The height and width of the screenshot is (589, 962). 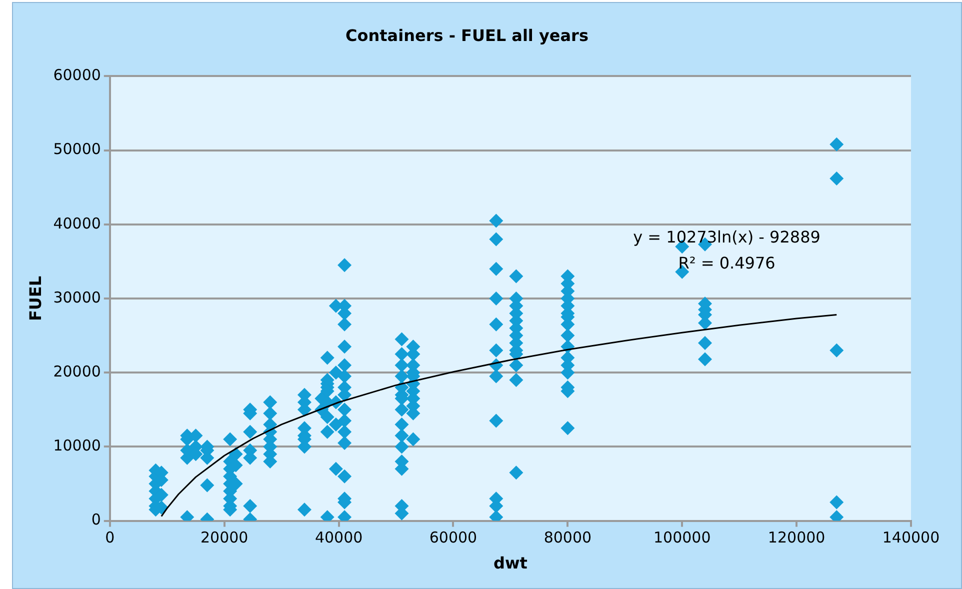 I want to click on y-tick-label: 60000, so click(x=77, y=75).